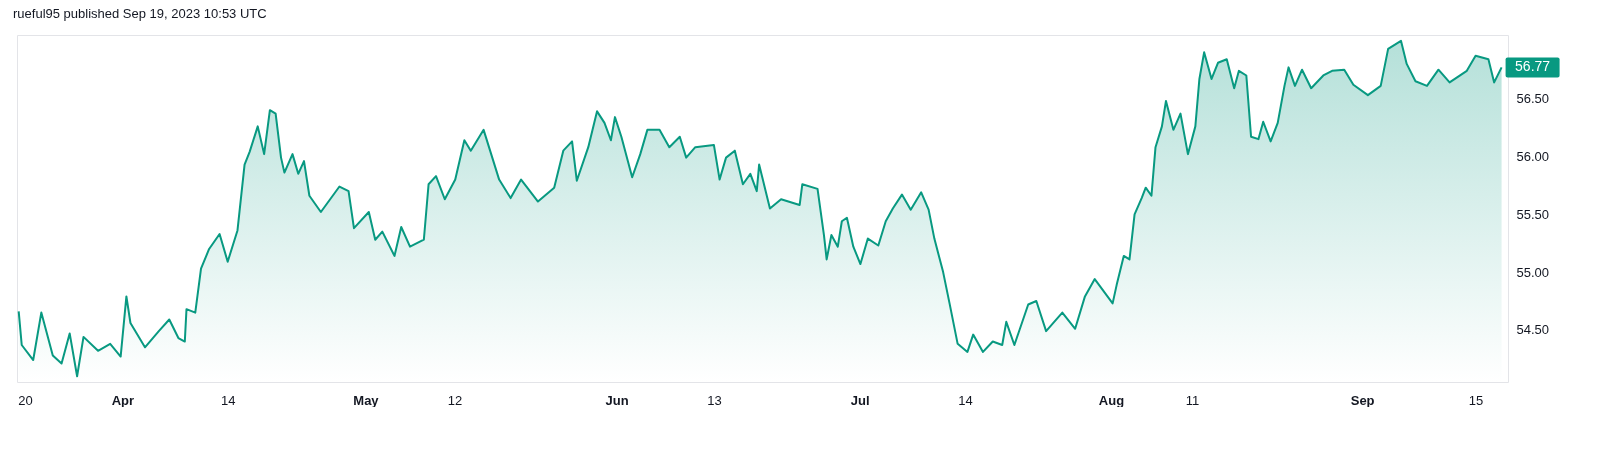 The image size is (1600, 458). I want to click on x-tick-label: 15, so click(1476, 400).